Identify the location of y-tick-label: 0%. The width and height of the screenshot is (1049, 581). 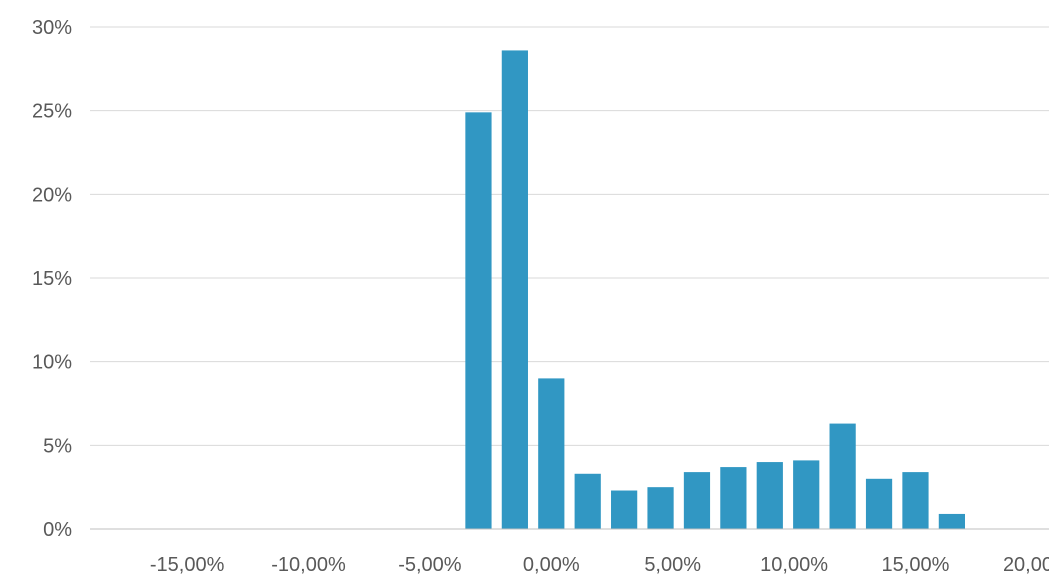
(57, 530).